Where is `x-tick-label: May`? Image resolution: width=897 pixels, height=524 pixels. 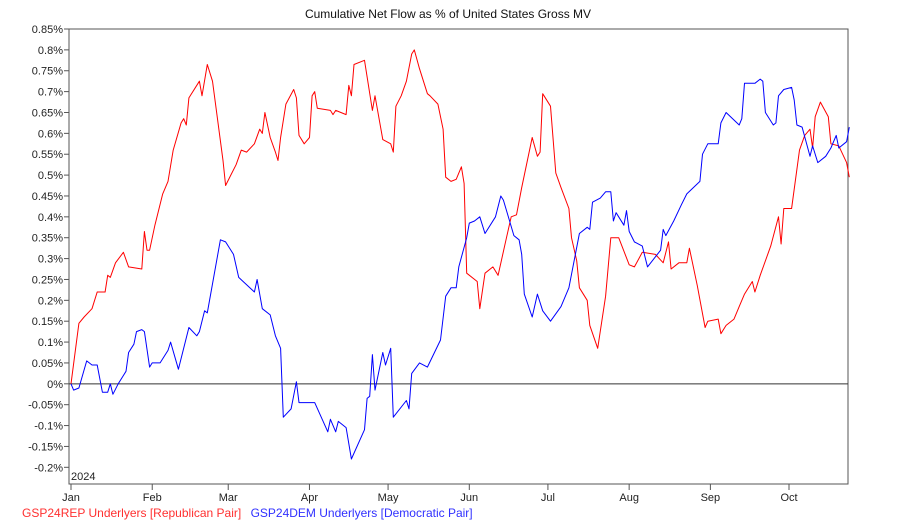
x-tick-label: May is located at coordinates (388, 498).